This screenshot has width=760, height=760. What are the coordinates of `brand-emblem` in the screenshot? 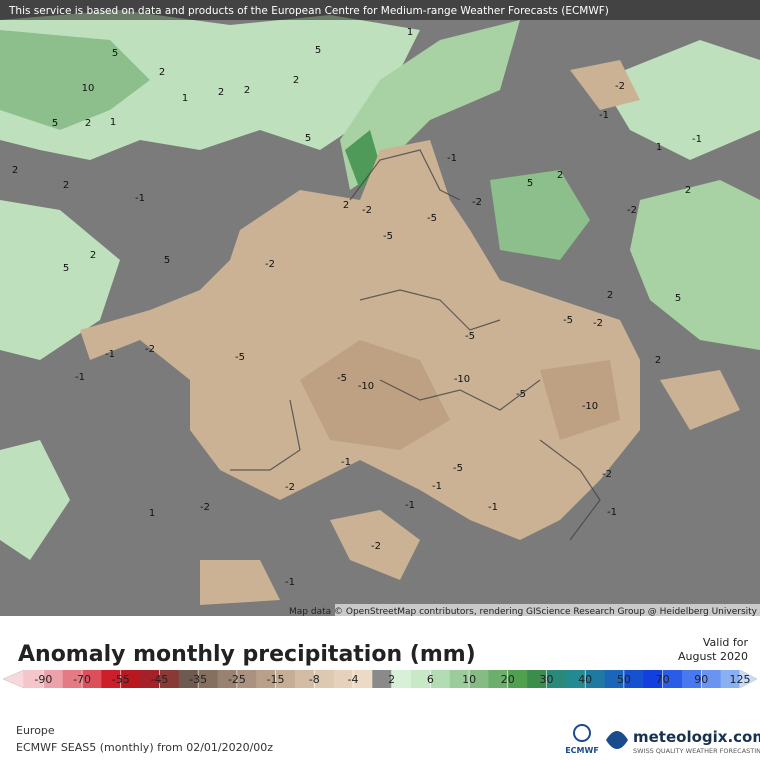 It's located at (617, 740).